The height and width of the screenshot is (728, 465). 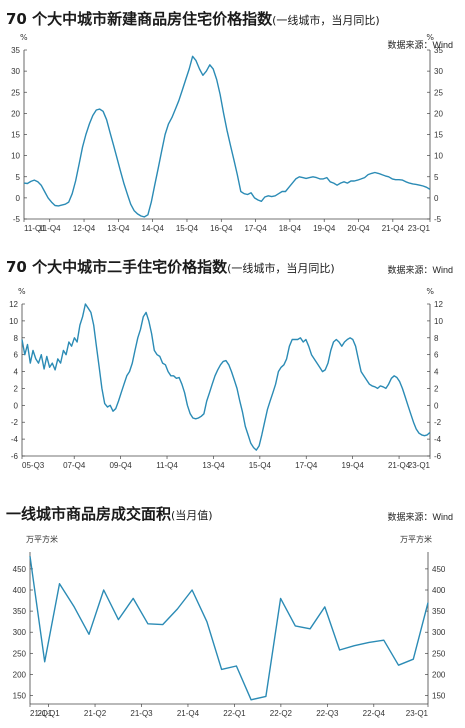 I want to click on chart-1-source: 数据来源：Wind, so click(x=420, y=45).